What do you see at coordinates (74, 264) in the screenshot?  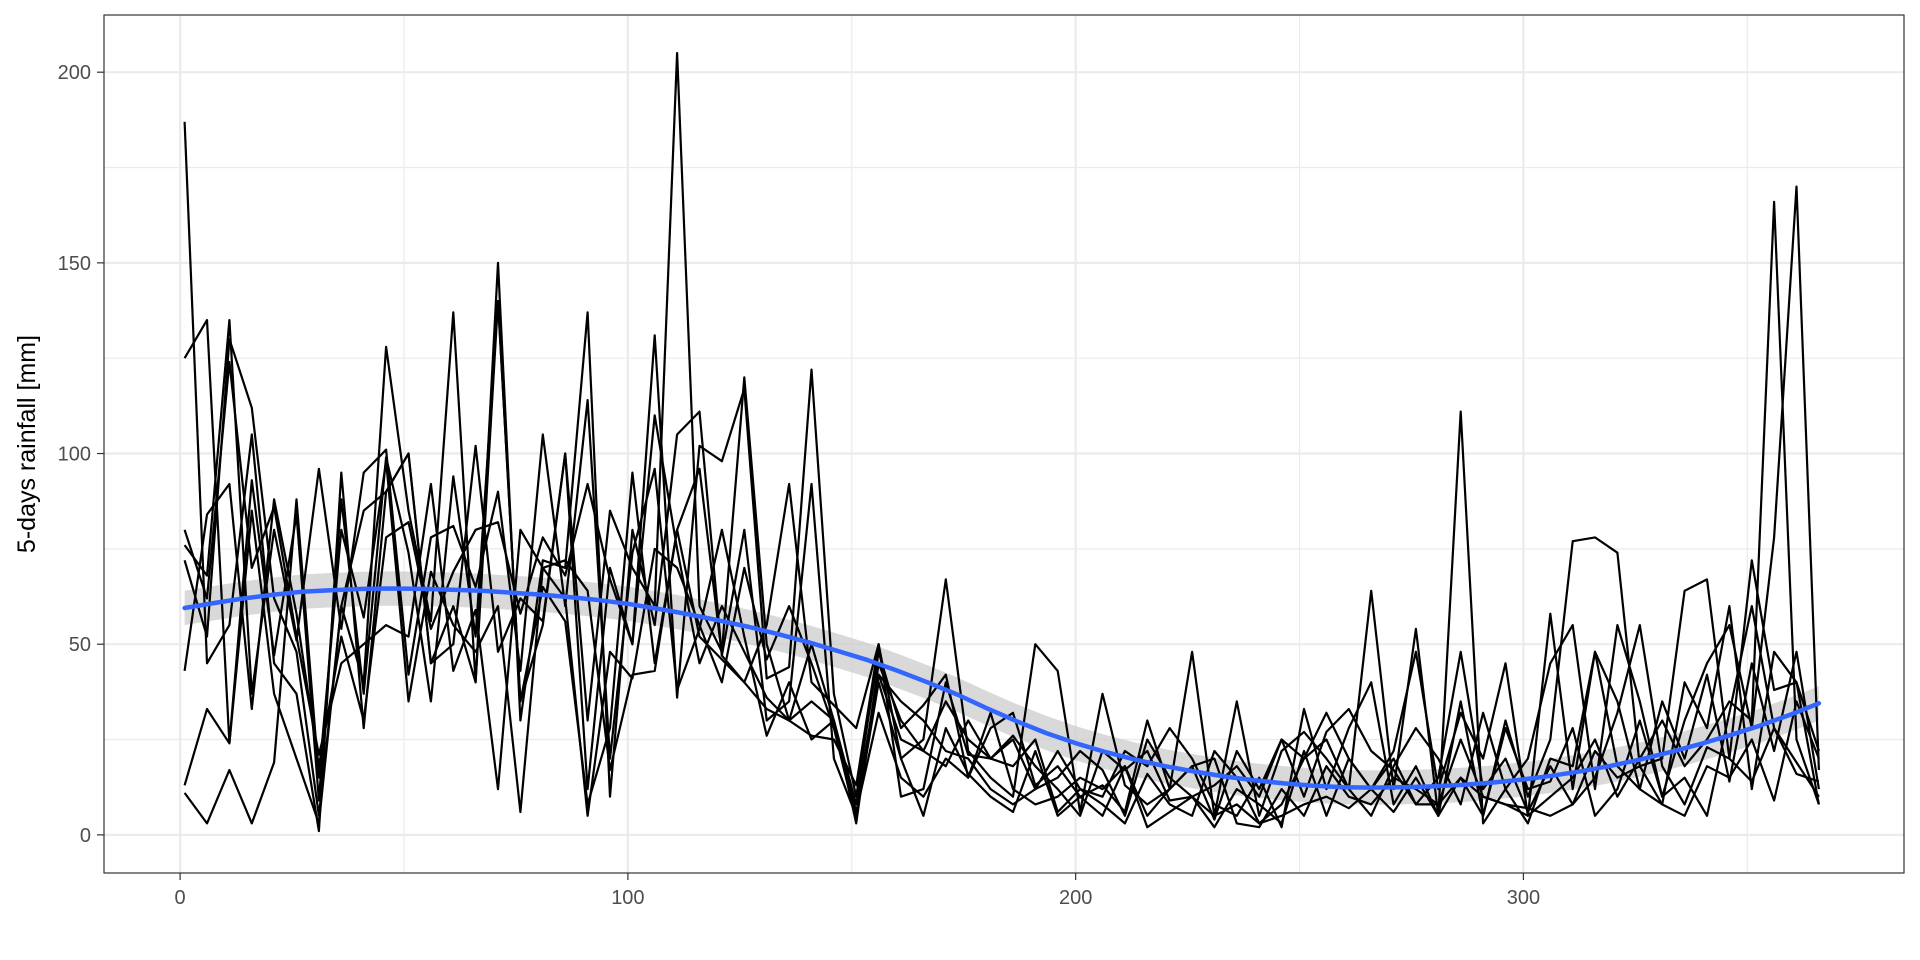 I see `y-tick-label: 150` at bounding box center [74, 264].